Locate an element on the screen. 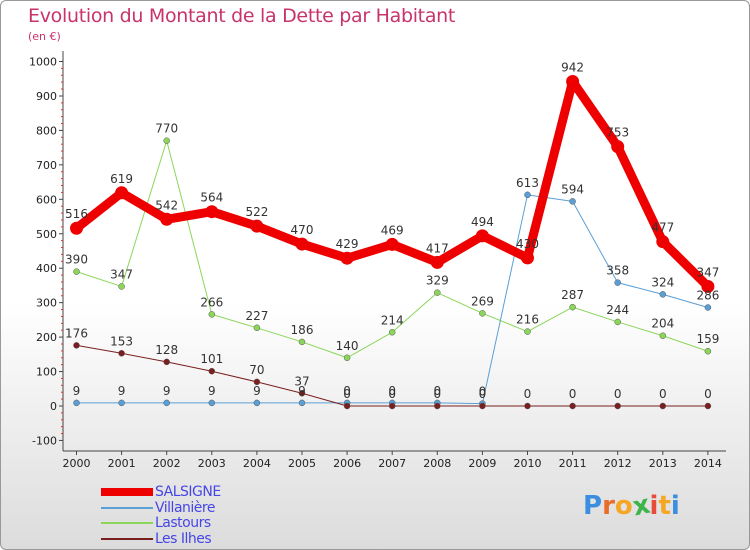 The width and height of the screenshot is (750, 550). legend-label: Les Ilhes is located at coordinates (183, 538).